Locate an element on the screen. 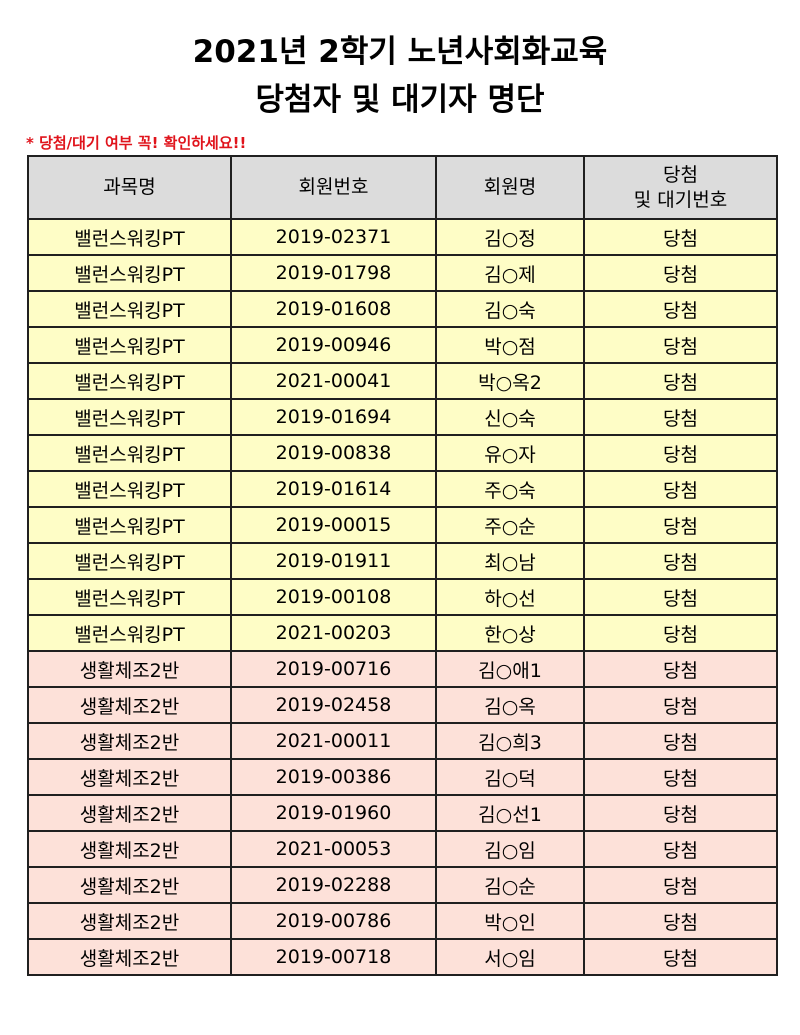 The width and height of the screenshot is (800, 1035). cell-member-name: 박○점 is located at coordinates (510, 345).